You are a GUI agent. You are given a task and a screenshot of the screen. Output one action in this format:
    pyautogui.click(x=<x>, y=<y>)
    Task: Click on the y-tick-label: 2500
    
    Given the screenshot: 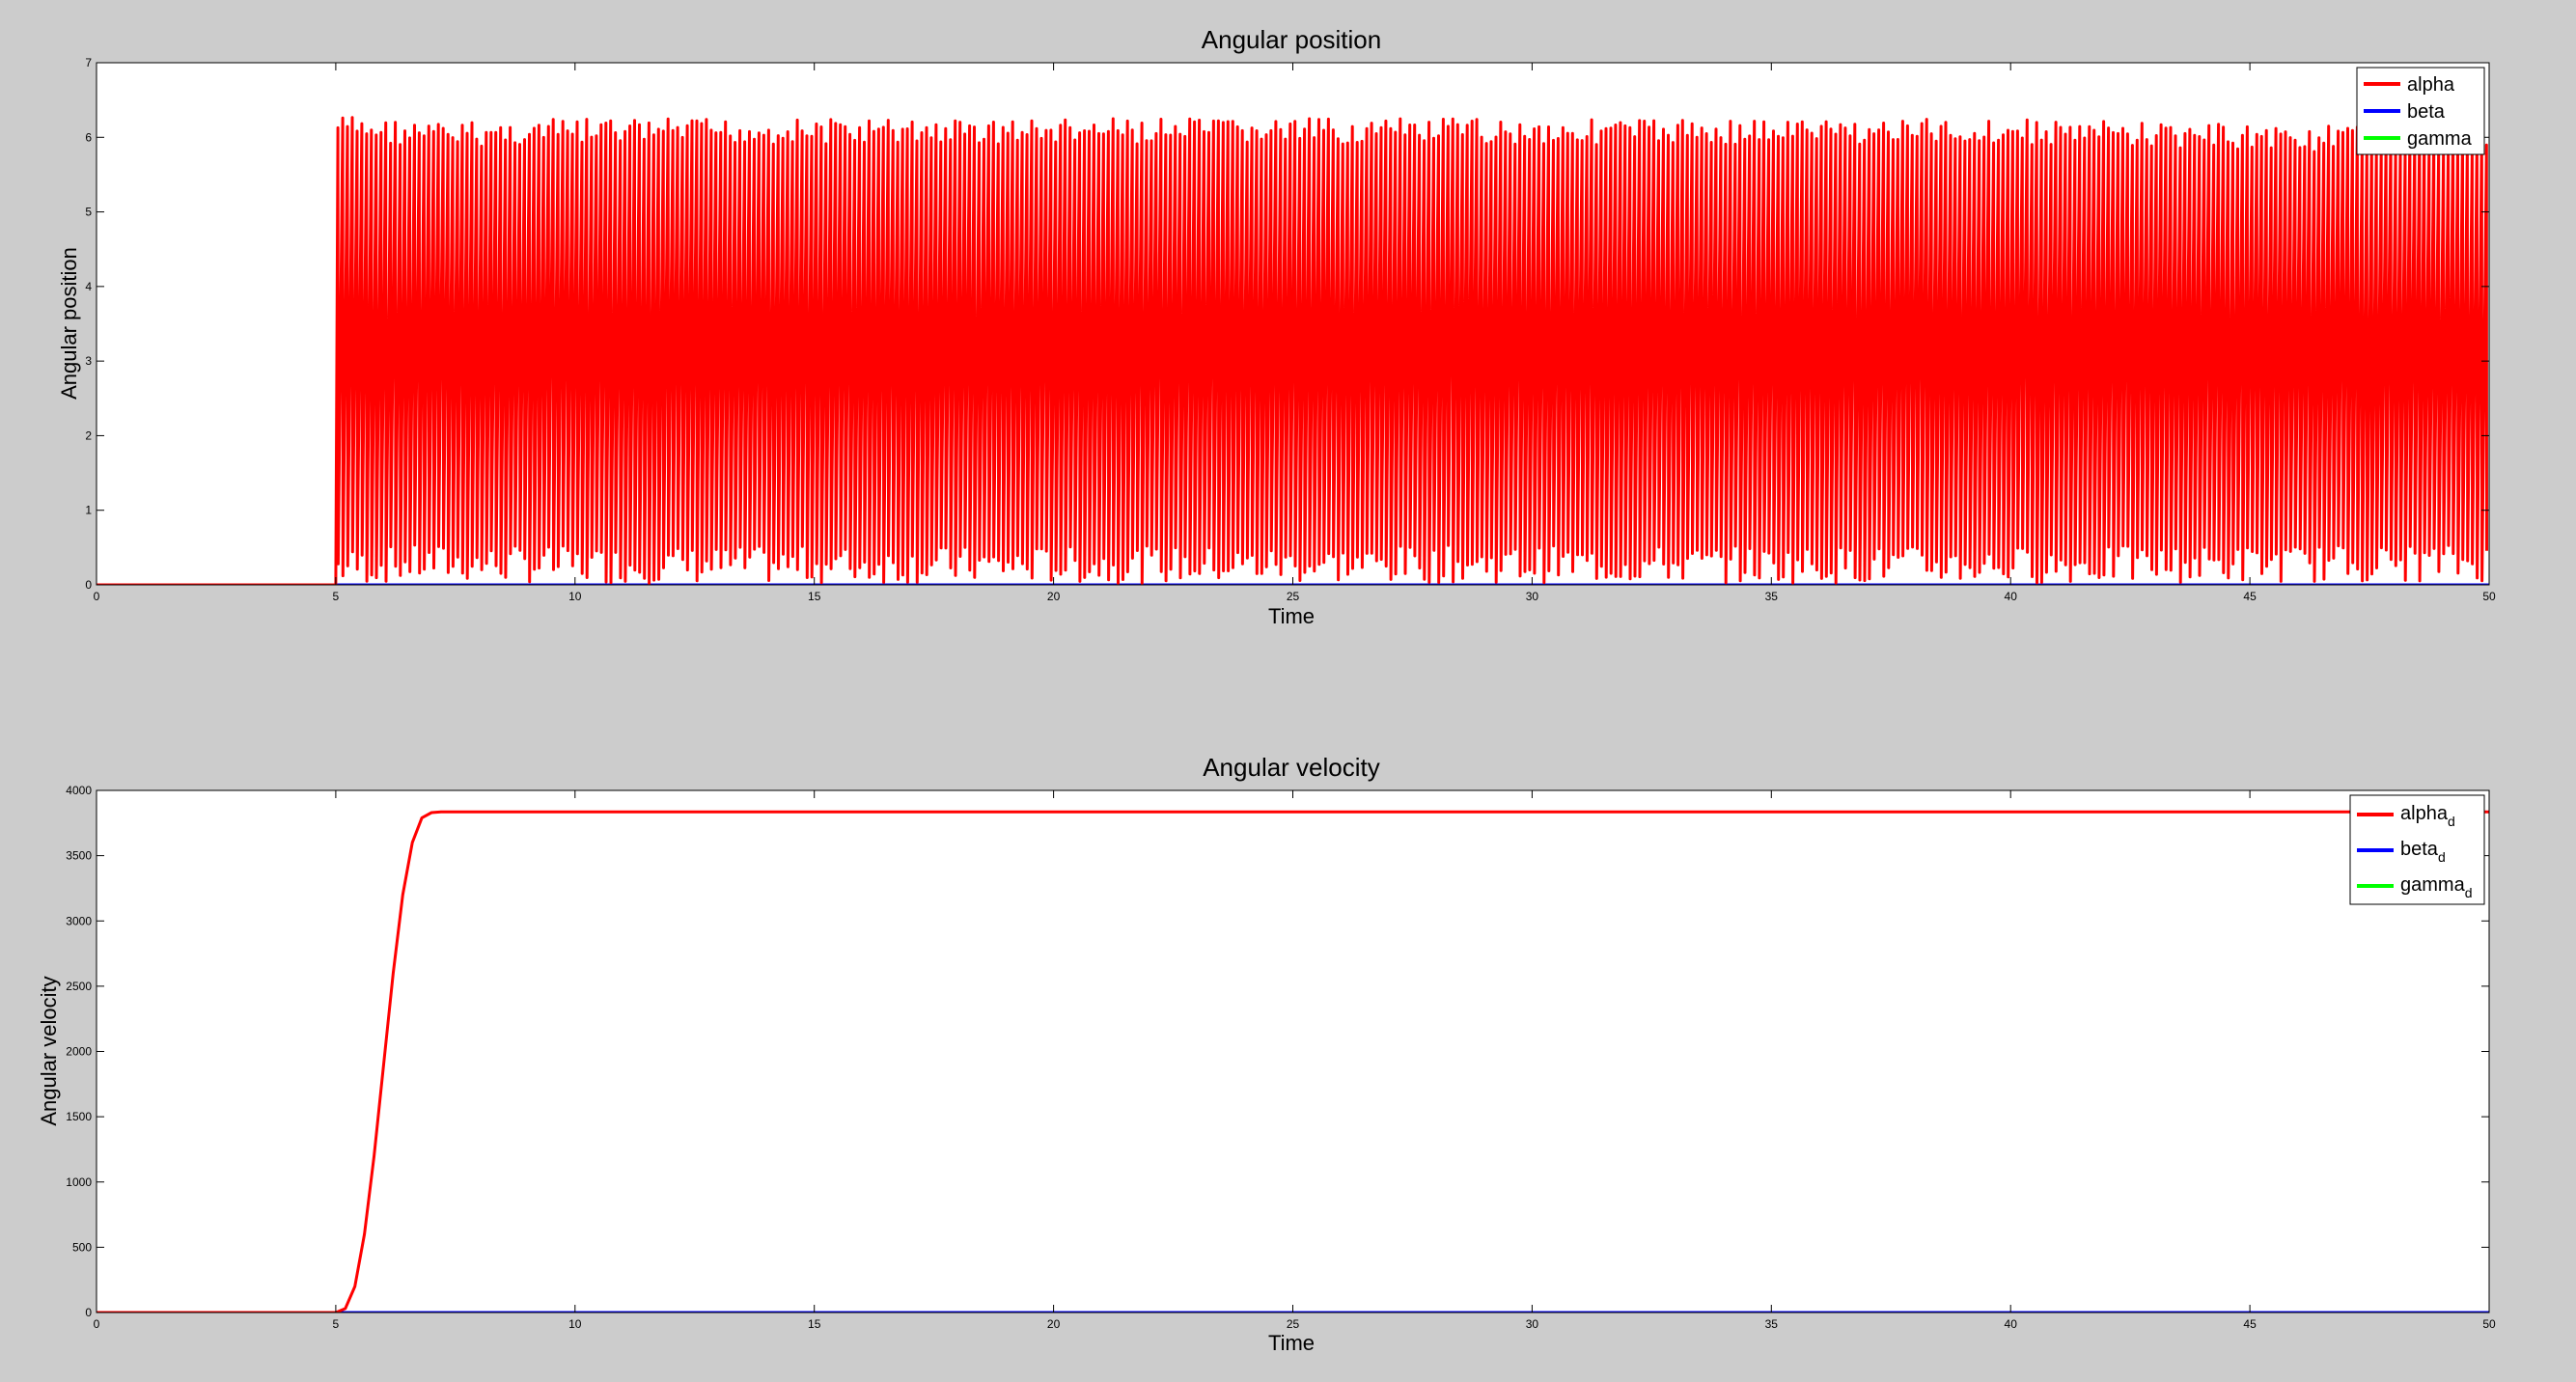 What is the action you would take?
    pyautogui.click(x=79, y=986)
    